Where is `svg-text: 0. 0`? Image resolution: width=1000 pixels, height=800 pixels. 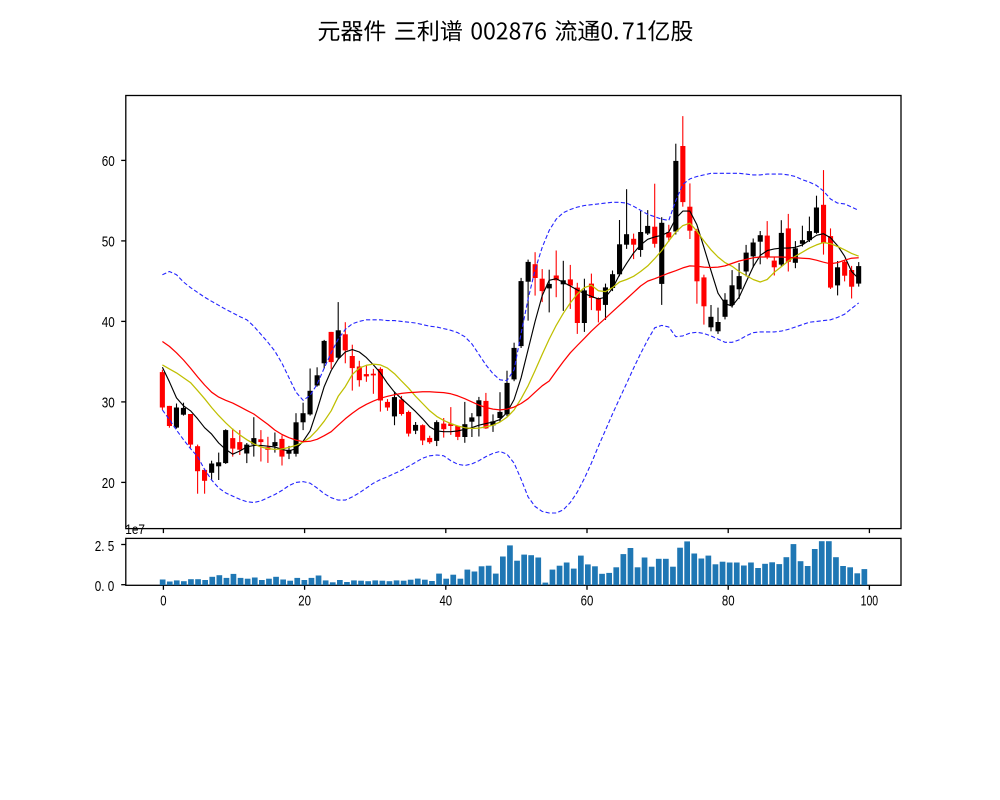
svg-text: 0. 0 is located at coordinates (105, 586).